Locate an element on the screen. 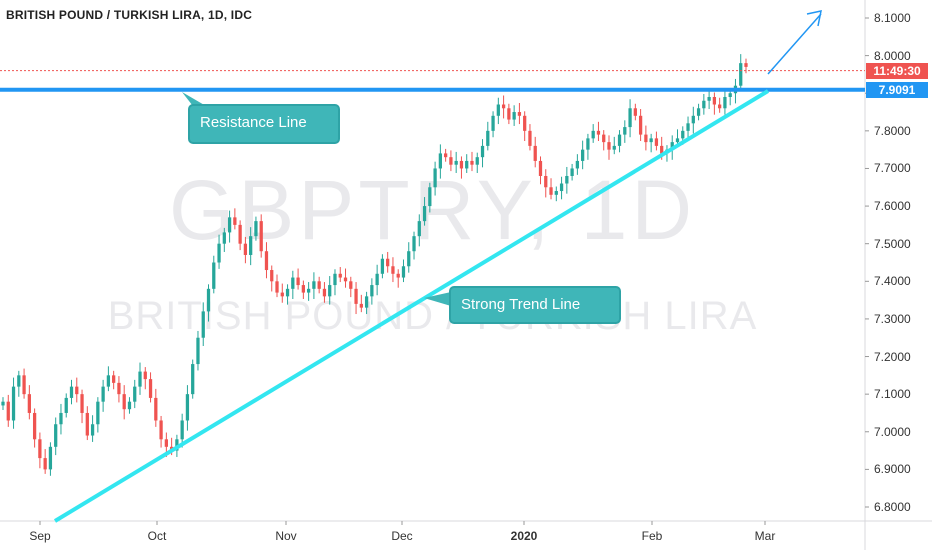  resistance-line-callout: Resistance Line is located at coordinates (264, 124).